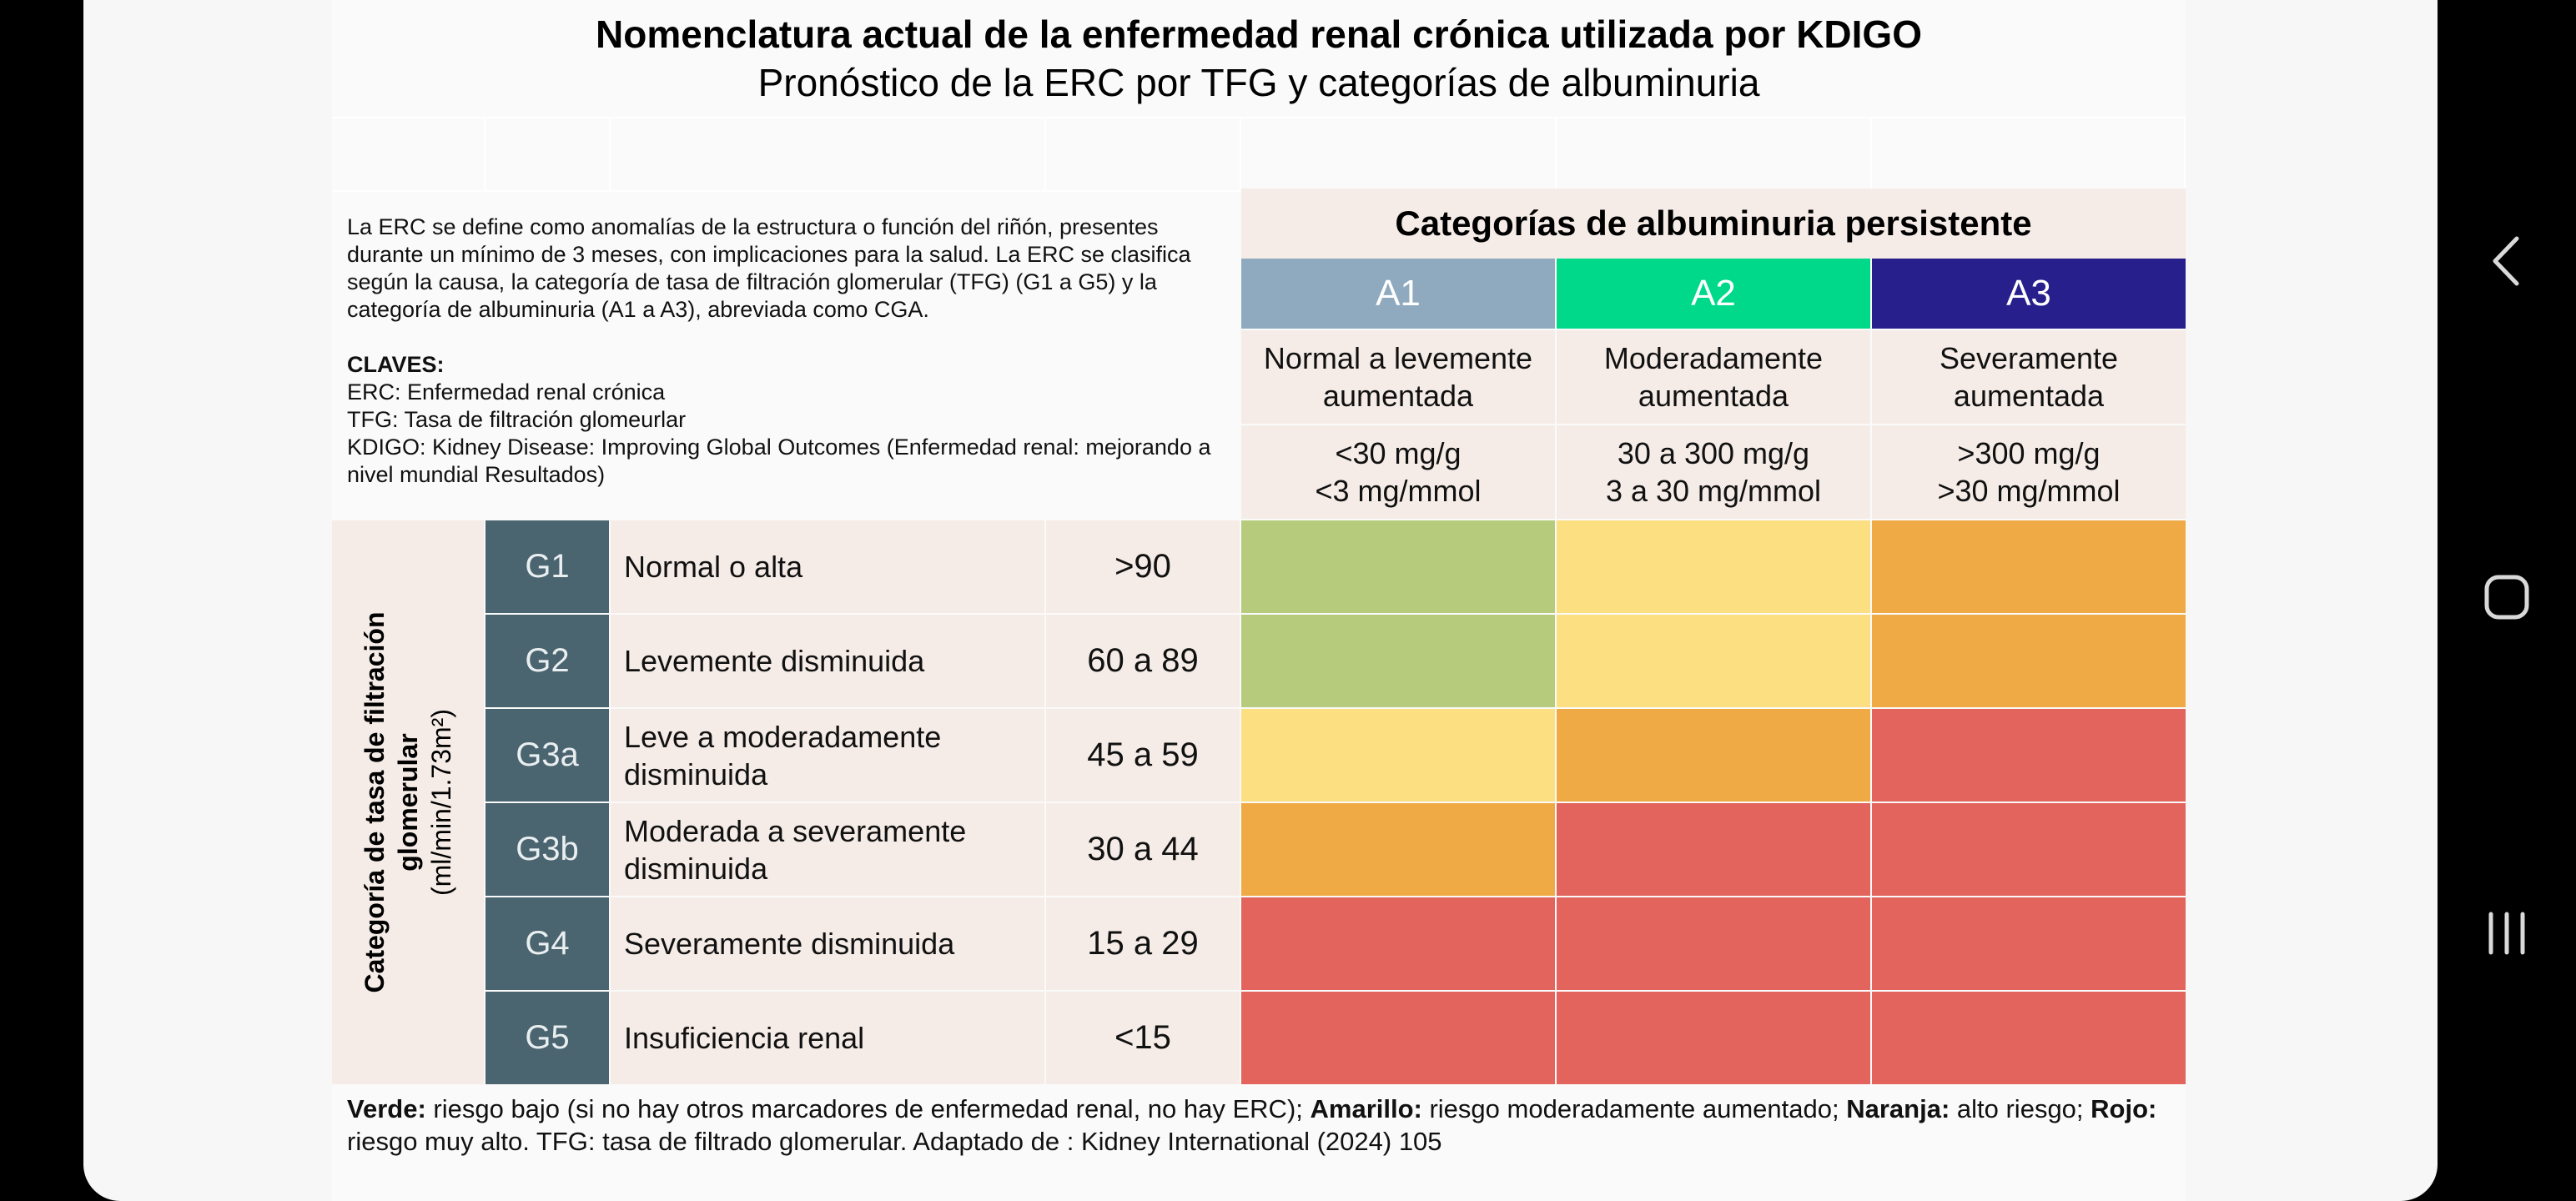 Image resolution: width=2576 pixels, height=1201 pixels. I want to click on legend-yellow-text: riesgo moderadamente aumentado;, so click(1634, 1109).